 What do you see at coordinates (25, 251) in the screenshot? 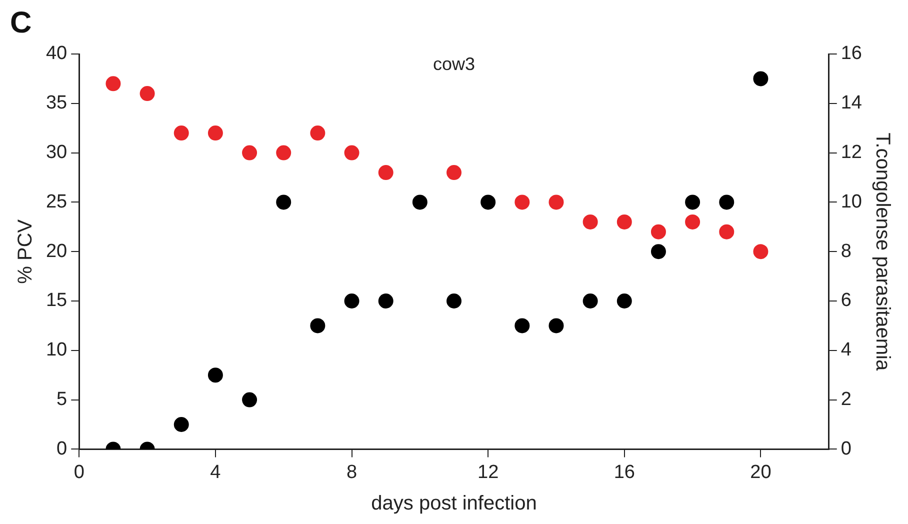
I see `y-axis-title: % PCV` at bounding box center [25, 251].